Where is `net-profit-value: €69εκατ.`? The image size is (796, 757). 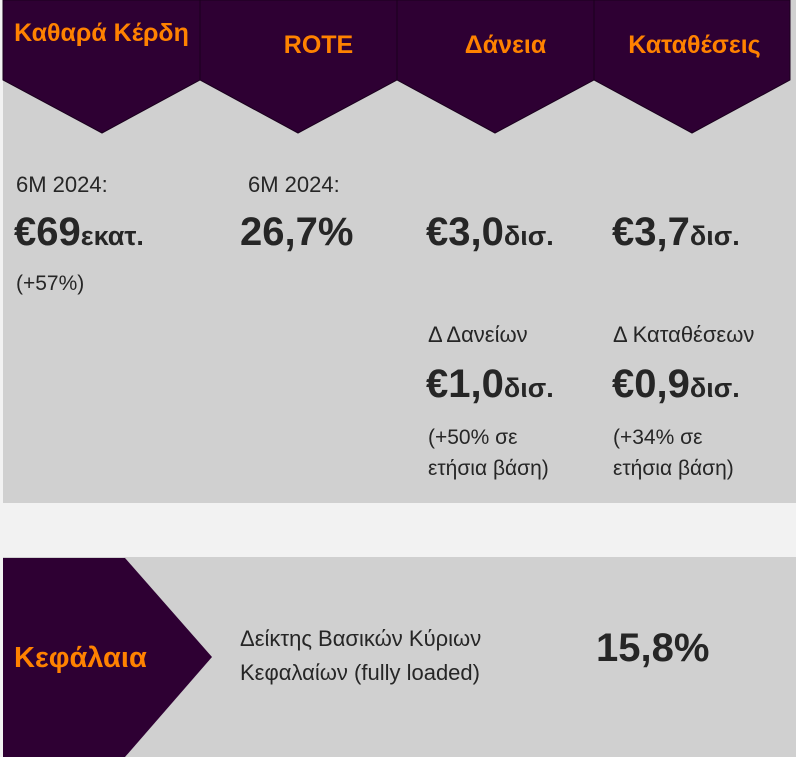
net-profit-value: €69εκατ. is located at coordinates (79, 232).